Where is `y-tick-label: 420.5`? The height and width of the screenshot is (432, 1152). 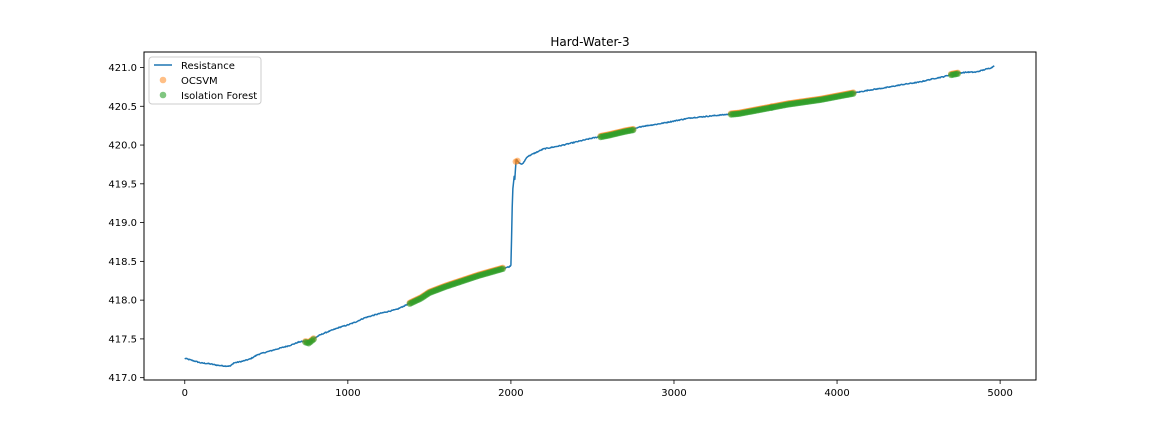
y-tick-label: 420.5 is located at coordinates (122, 107).